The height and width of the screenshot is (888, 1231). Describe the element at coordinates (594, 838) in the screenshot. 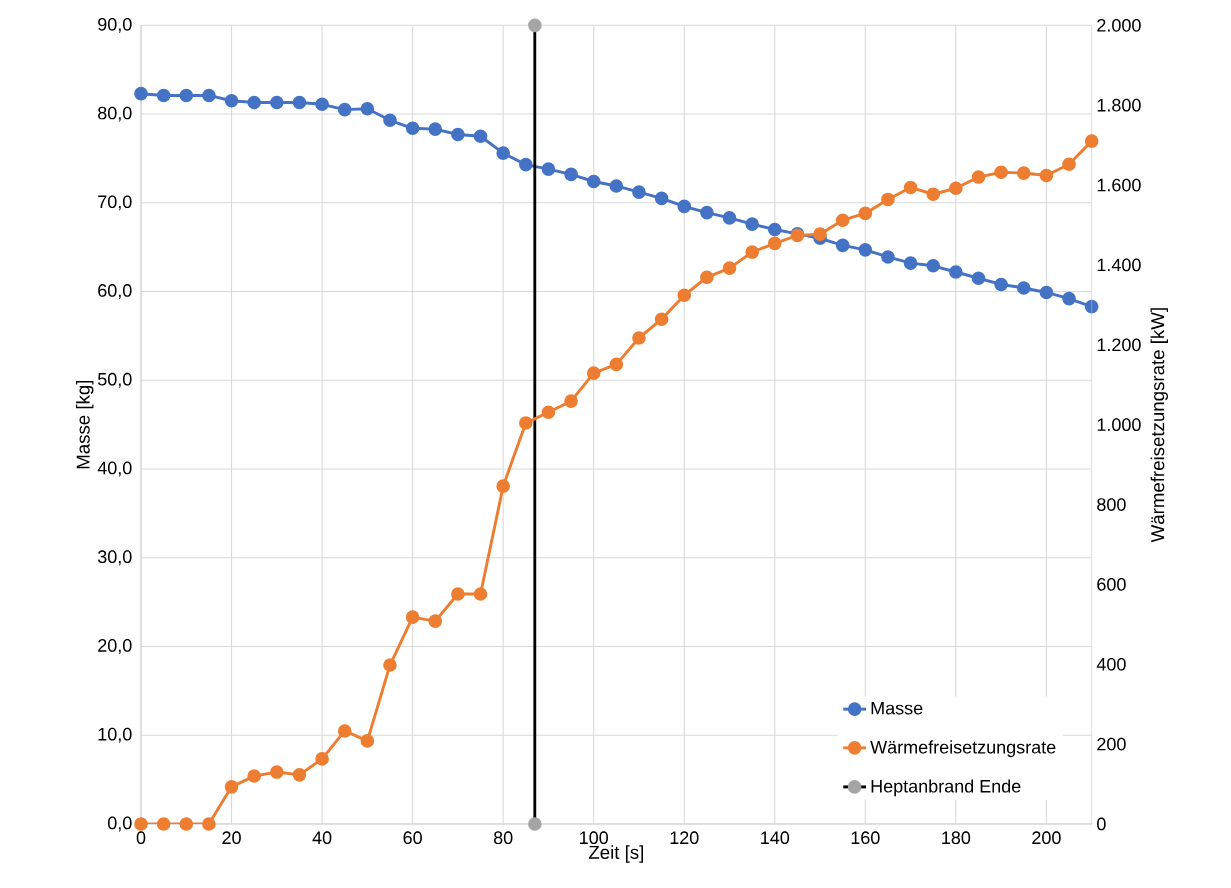

I see `x-tick-label: 100` at that location.